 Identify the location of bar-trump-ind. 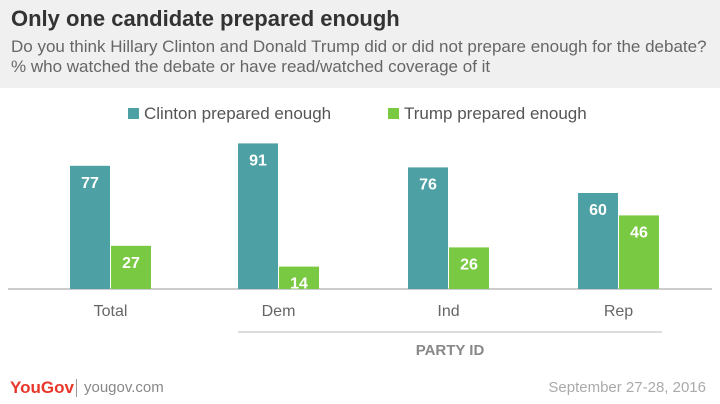
(469, 268).